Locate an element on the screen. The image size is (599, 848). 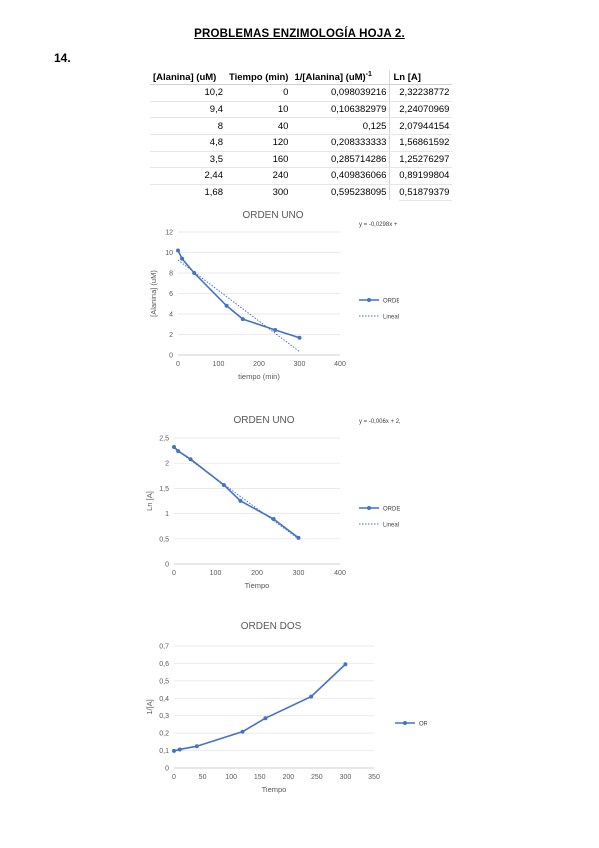
table-cell: 4,8 is located at coordinates (188, 143).